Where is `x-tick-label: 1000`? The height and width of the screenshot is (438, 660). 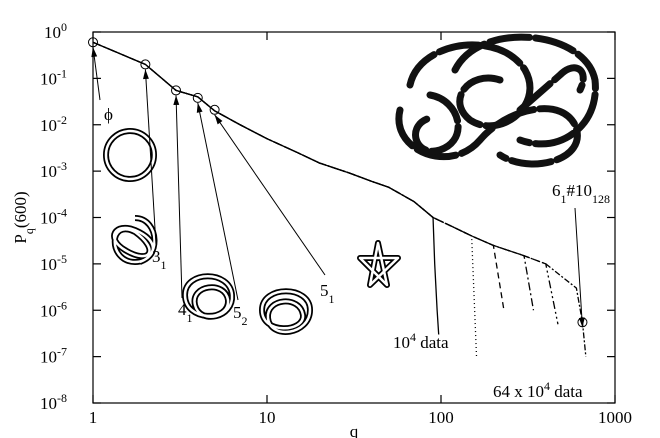
x-tick-label: 1000 is located at coordinates (615, 417).